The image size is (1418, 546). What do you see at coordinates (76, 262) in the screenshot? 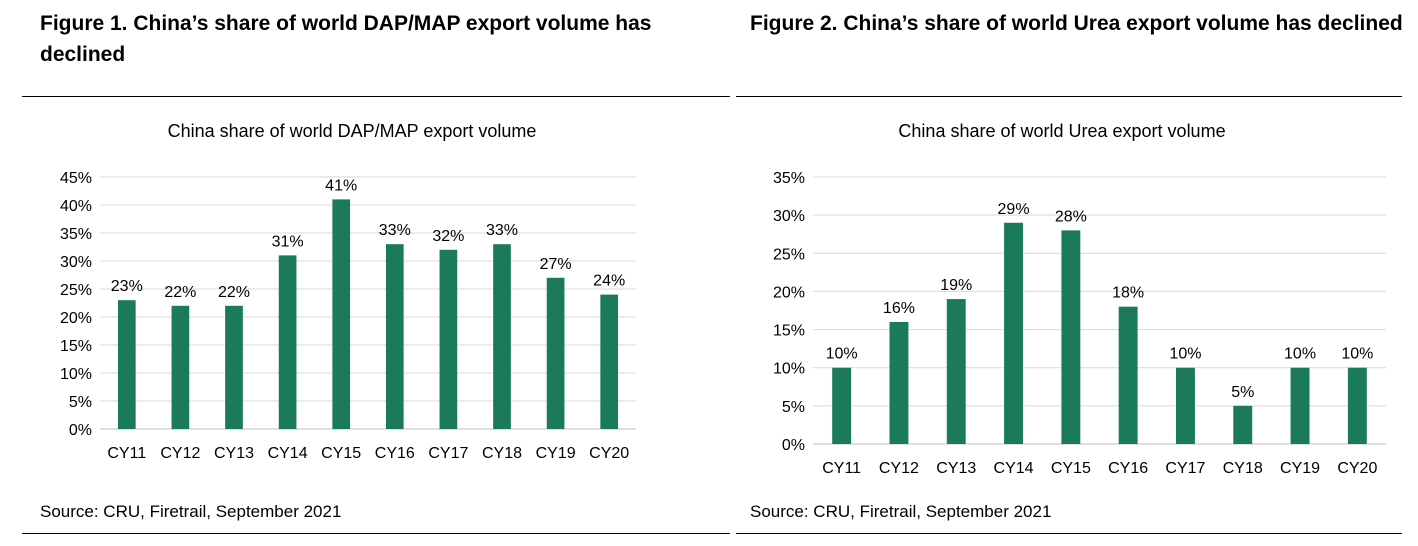
I see `chart1-y-tick-label: 30%` at bounding box center [76, 262].